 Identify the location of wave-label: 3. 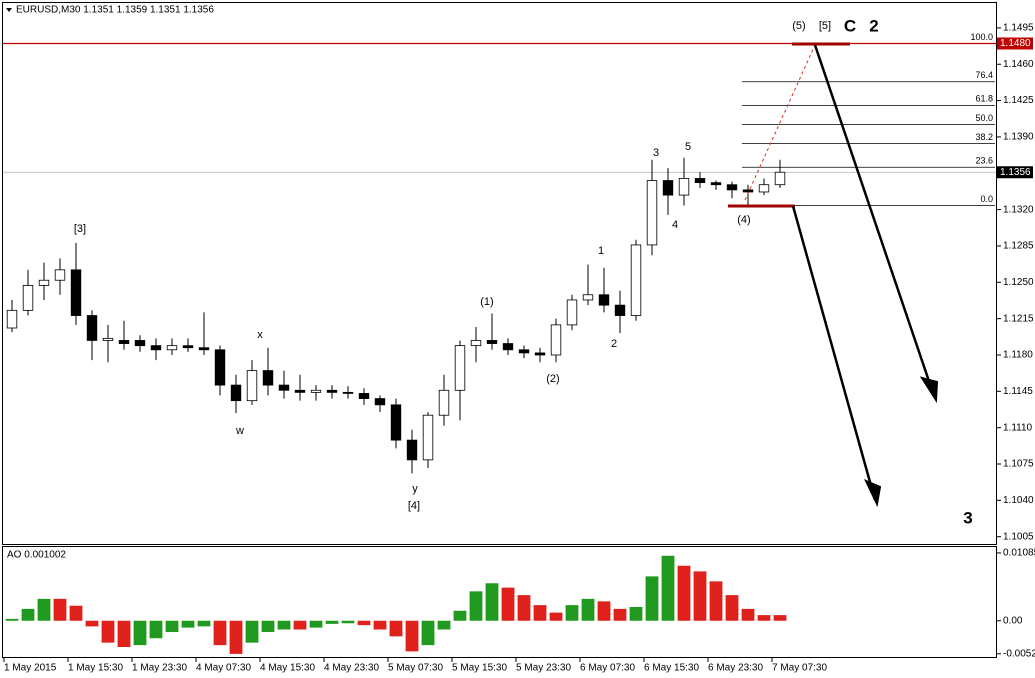
(967, 517).